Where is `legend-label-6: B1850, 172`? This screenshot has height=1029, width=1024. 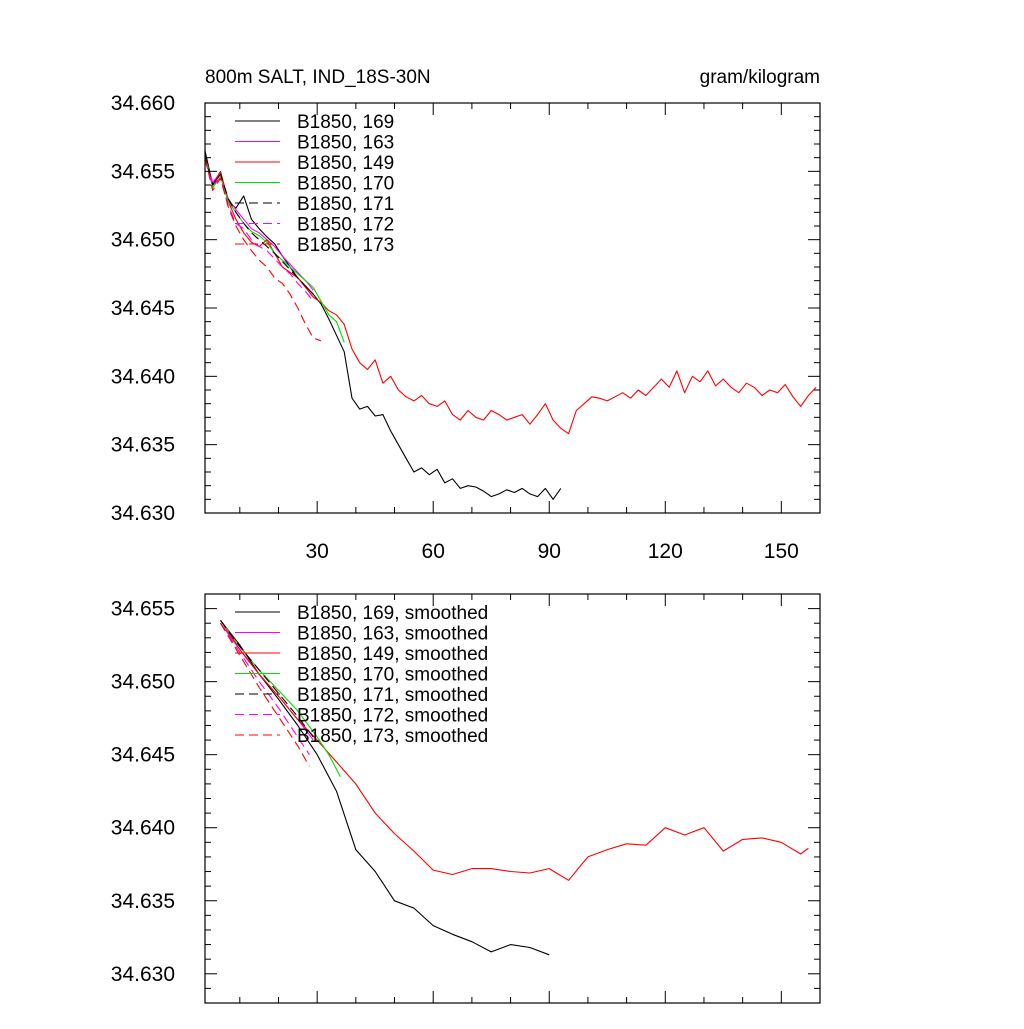 legend-label-6: B1850, 172 is located at coordinates (345, 225).